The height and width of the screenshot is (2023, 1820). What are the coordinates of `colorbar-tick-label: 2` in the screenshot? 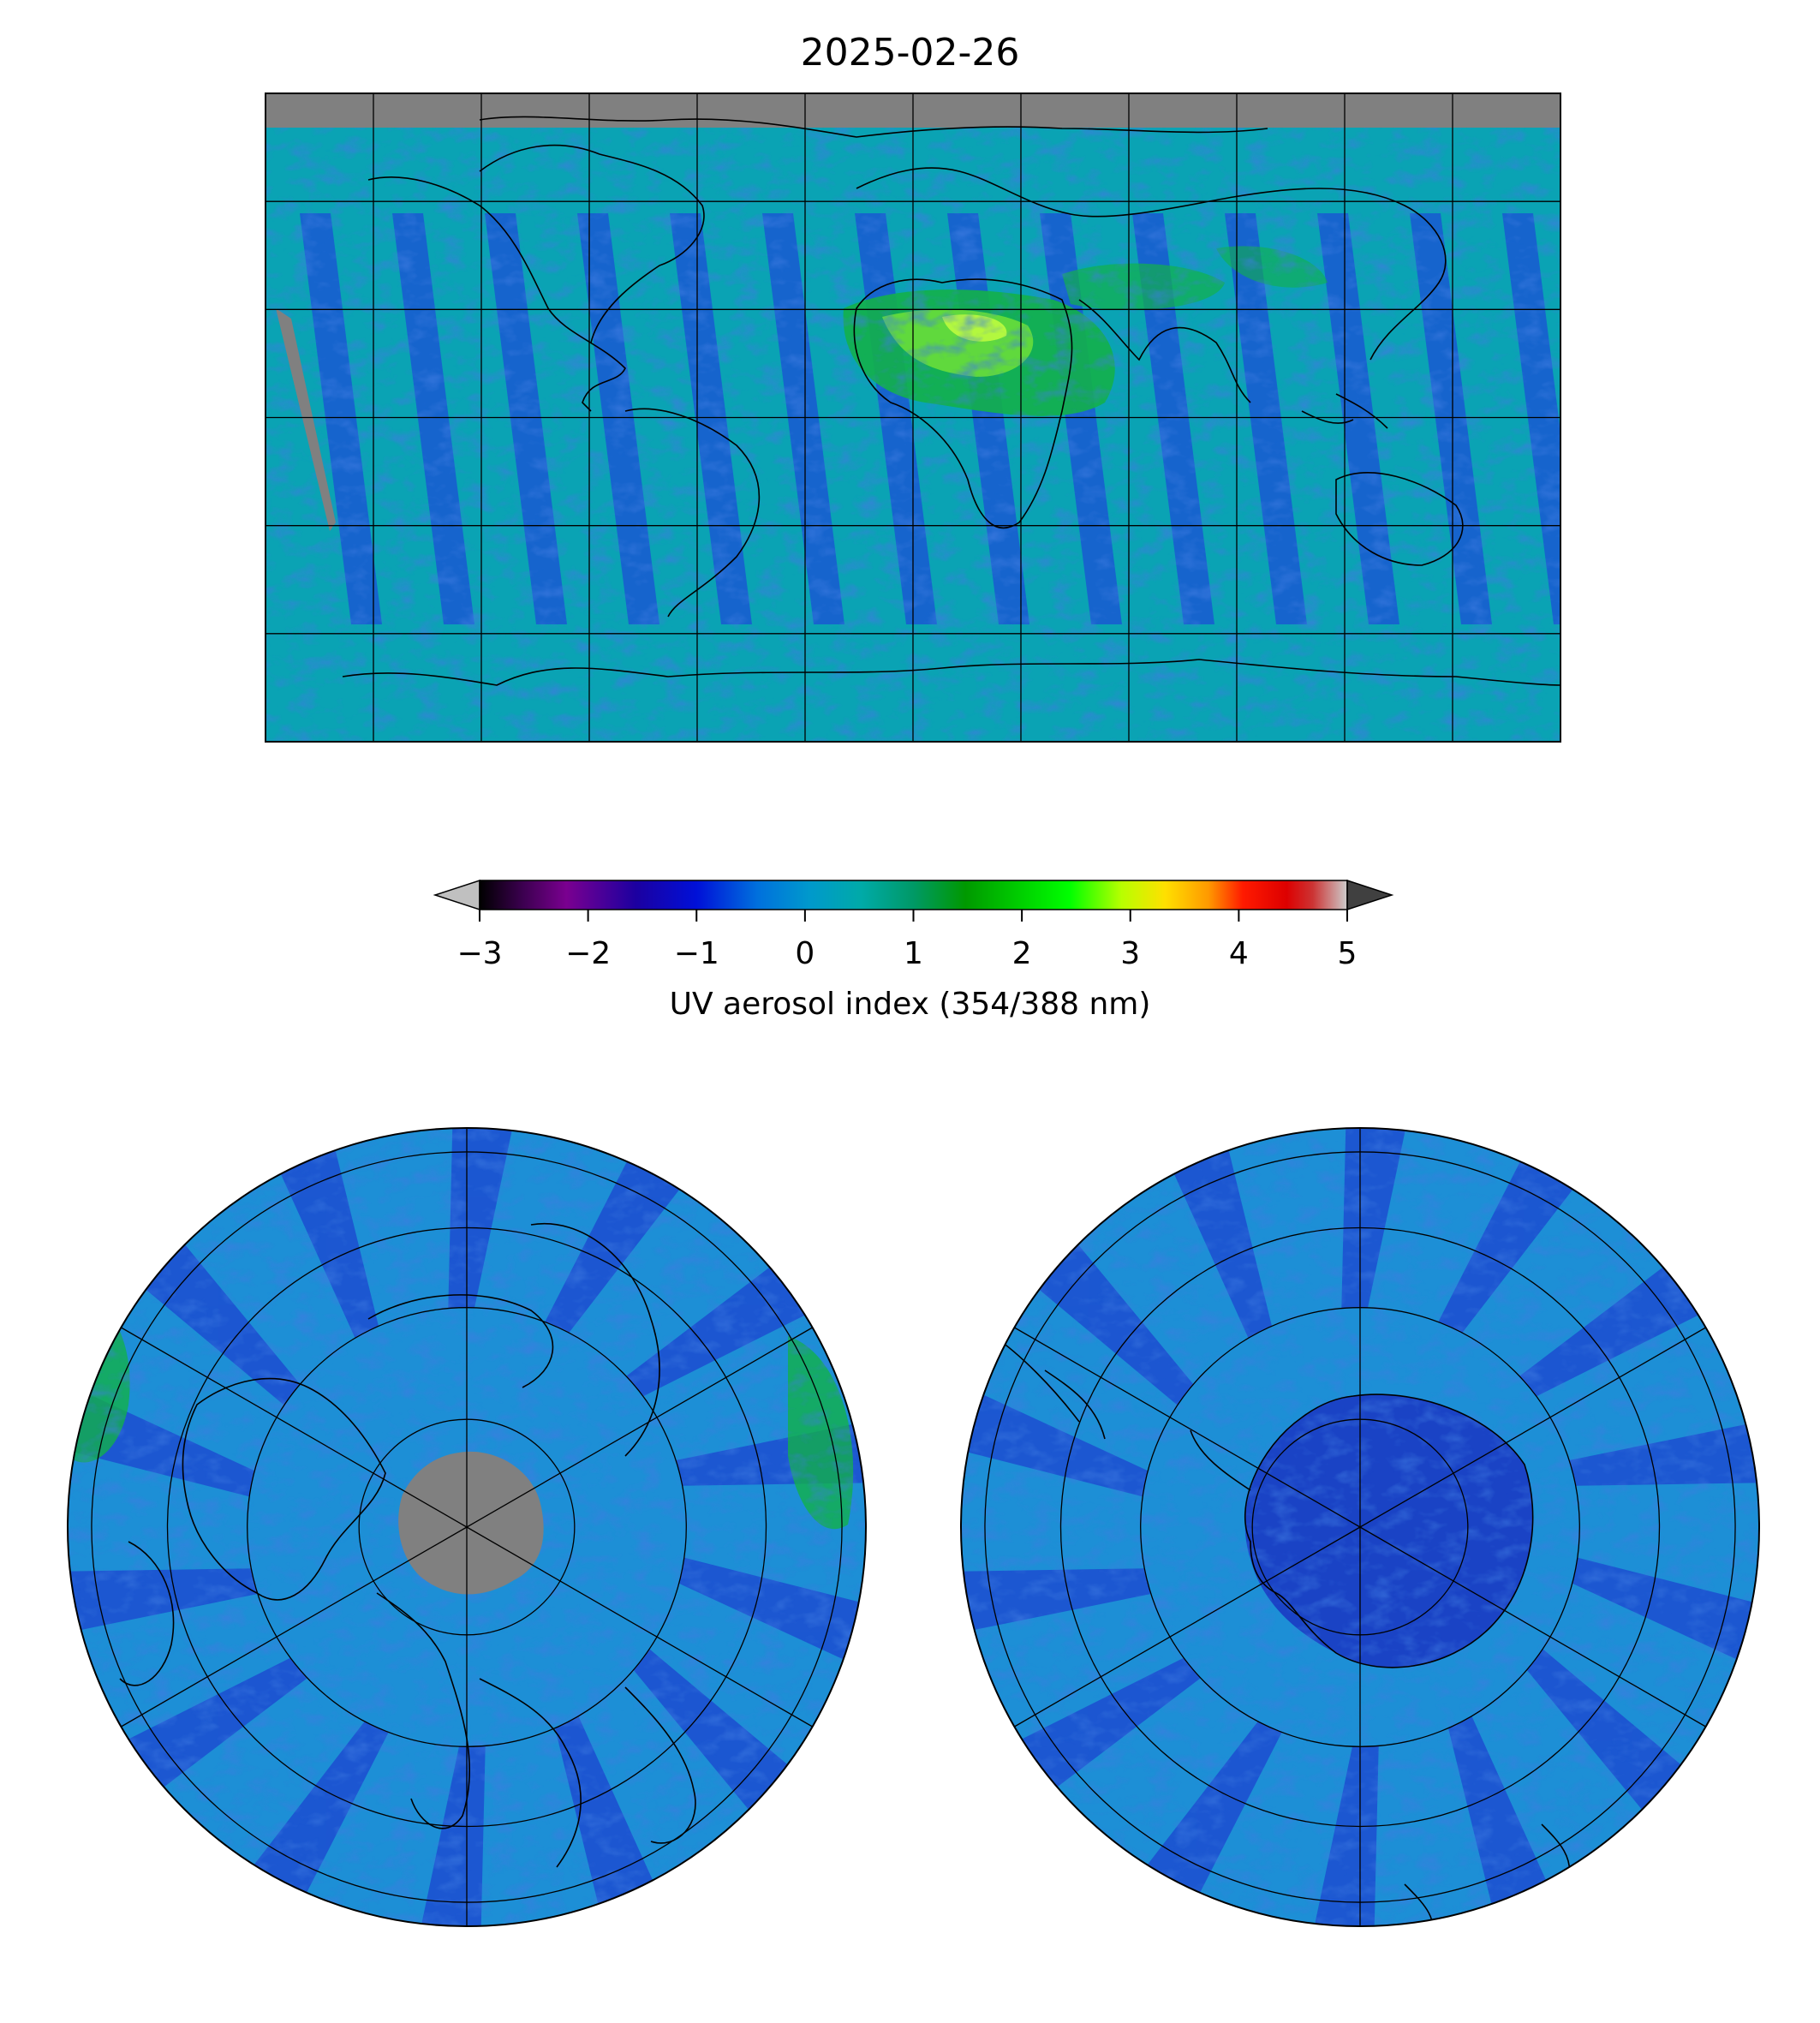 It's located at (1021, 953).